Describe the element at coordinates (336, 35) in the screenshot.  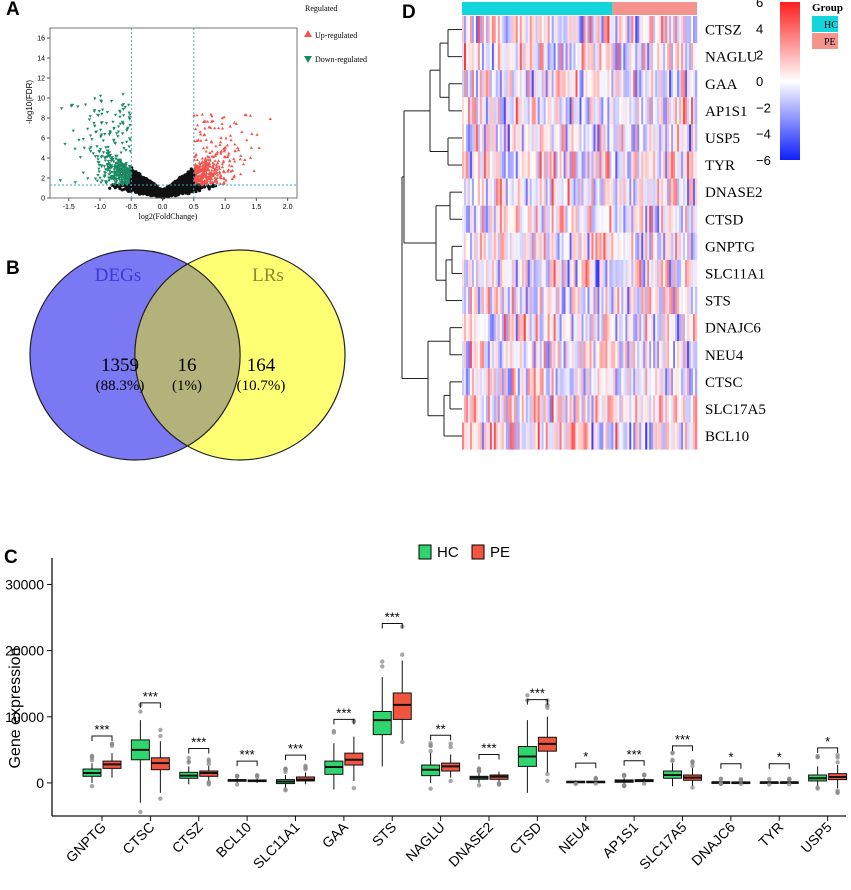
I see `legend-up-label: Up-regulated` at that location.